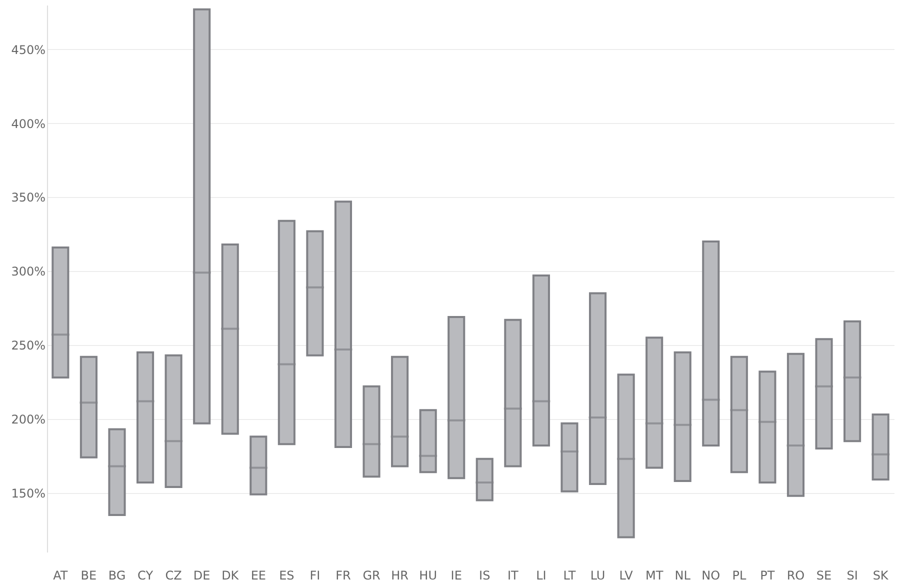 This screenshot has height=586, width=899. Describe the element at coordinates (456, 575) in the screenshot. I see `x-tick-label: IE` at that location.